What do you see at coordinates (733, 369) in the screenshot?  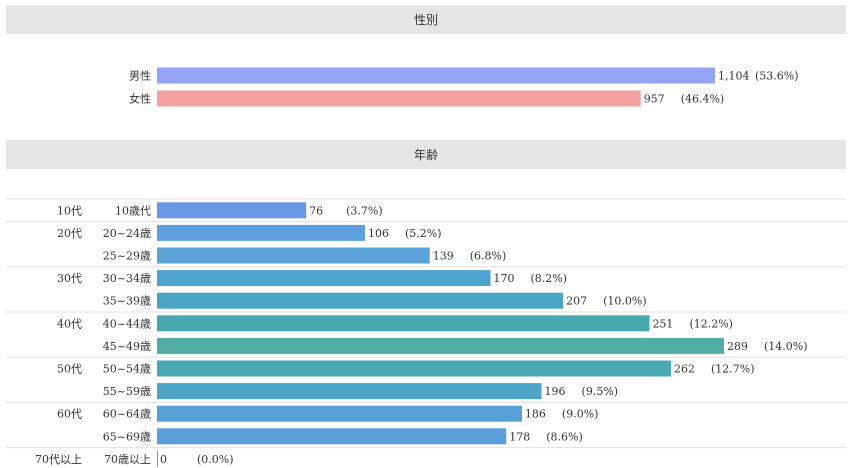 I see `age-percent-label: (12.7%)` at bounding box center [733, 369].